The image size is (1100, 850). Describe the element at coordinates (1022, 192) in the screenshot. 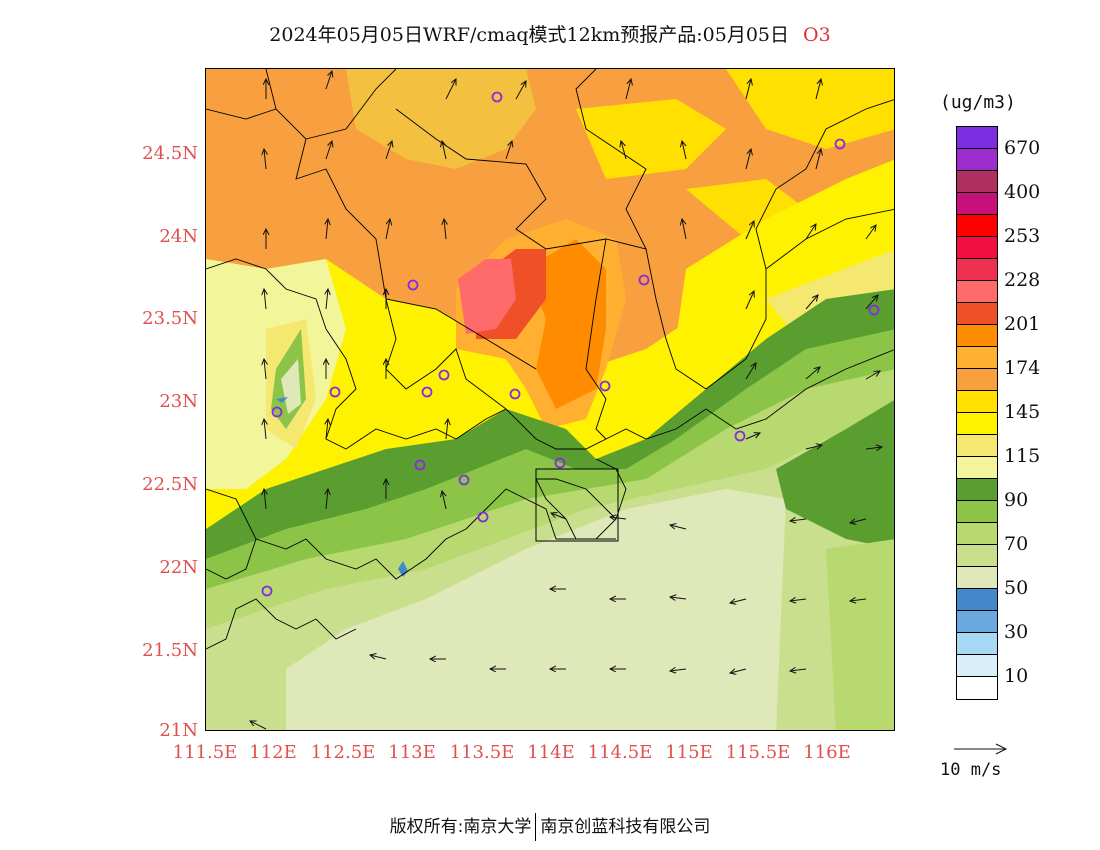

I see `legend-label: 400` at that location.